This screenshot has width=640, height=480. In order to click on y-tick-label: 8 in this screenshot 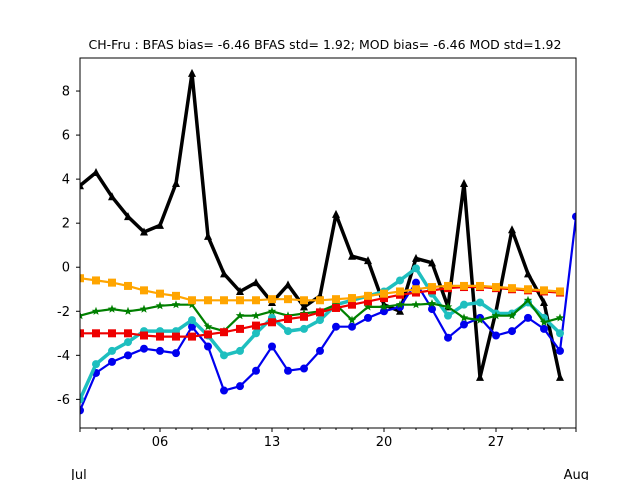, I will do `click(66, 92)`.